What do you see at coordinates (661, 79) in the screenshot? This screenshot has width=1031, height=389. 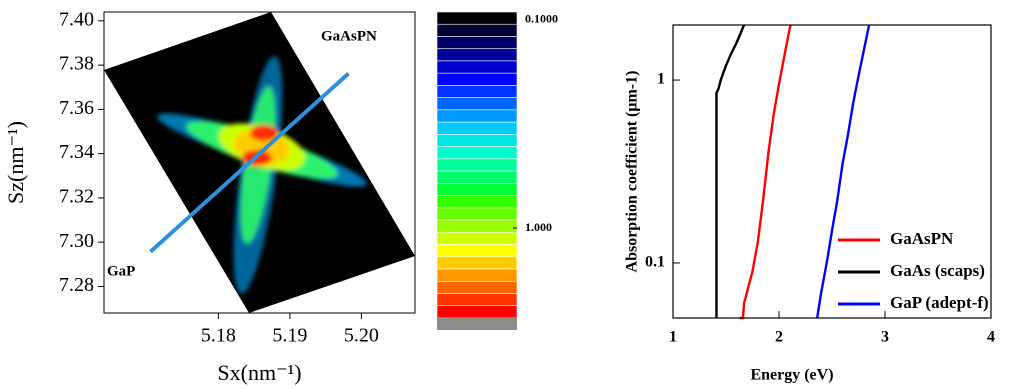 I see `y-tick-label: 1` at bounding box center [661, 79].